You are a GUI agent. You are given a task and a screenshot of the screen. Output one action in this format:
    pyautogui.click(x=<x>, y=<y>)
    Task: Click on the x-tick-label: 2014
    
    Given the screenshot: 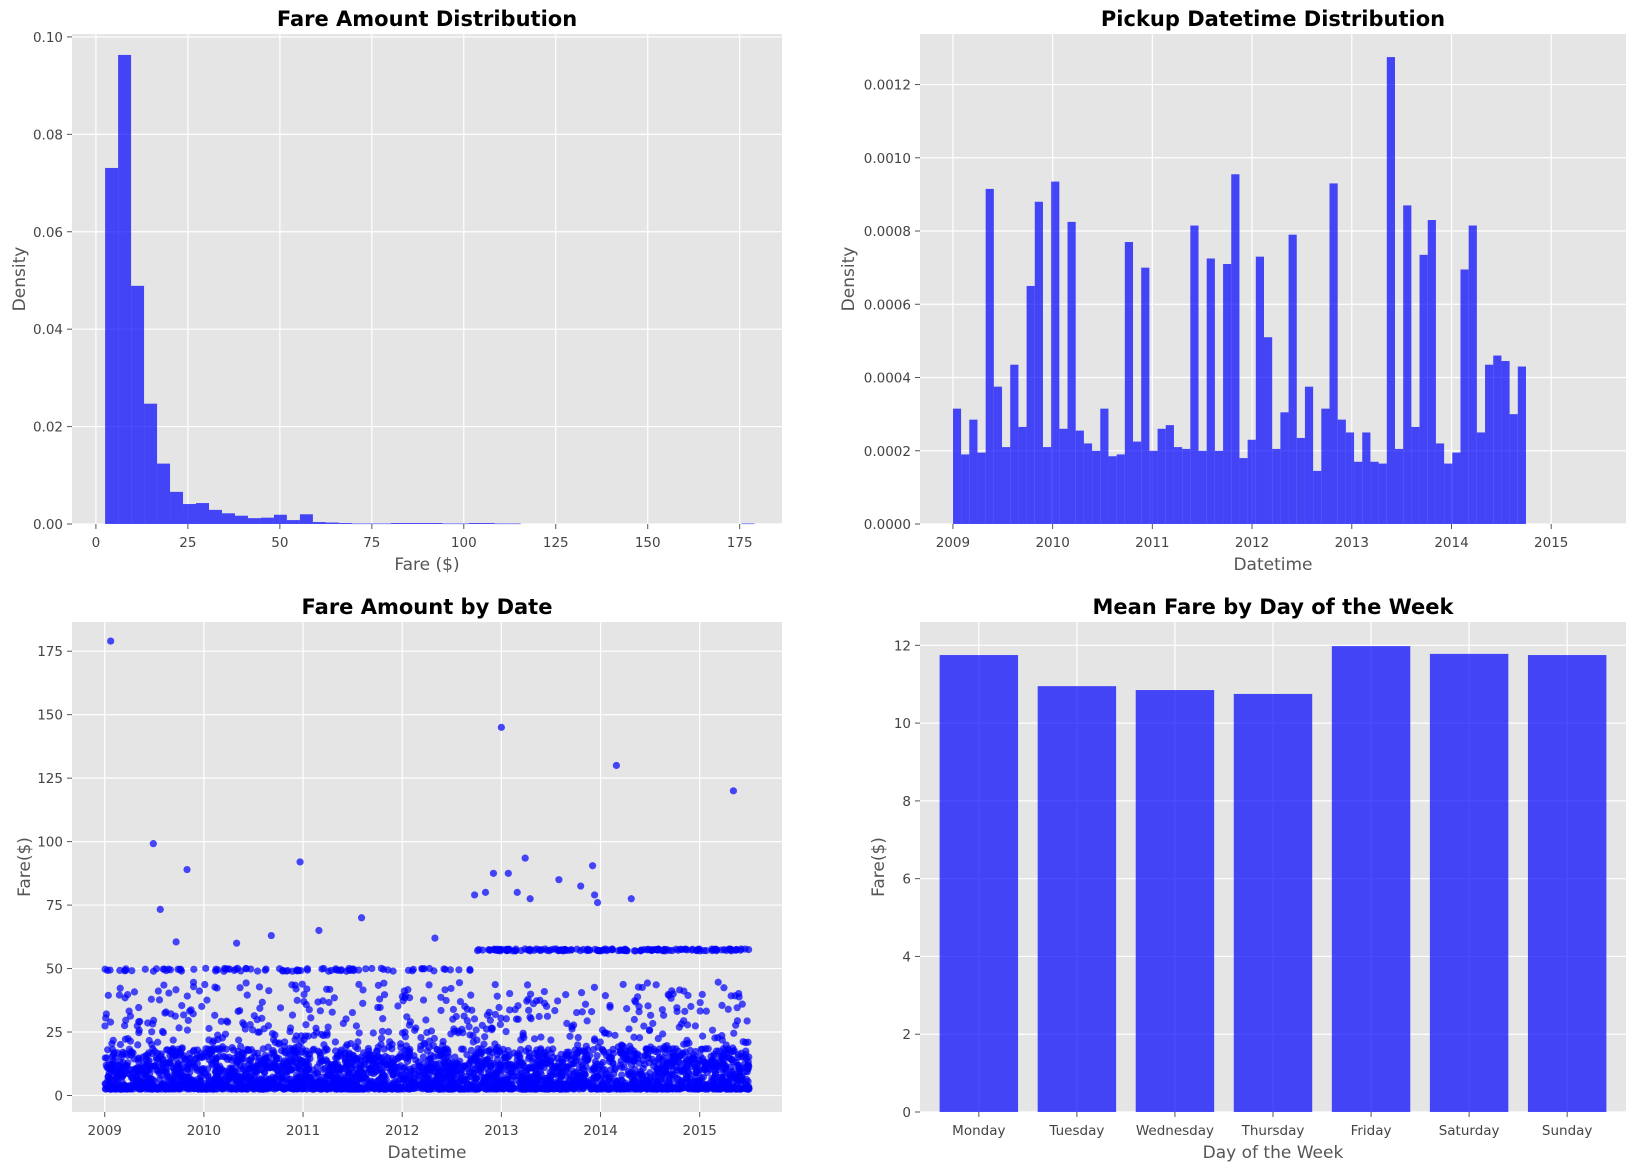 What is the action you would take?
    pyautogui.click(x=600, y=1131)
    